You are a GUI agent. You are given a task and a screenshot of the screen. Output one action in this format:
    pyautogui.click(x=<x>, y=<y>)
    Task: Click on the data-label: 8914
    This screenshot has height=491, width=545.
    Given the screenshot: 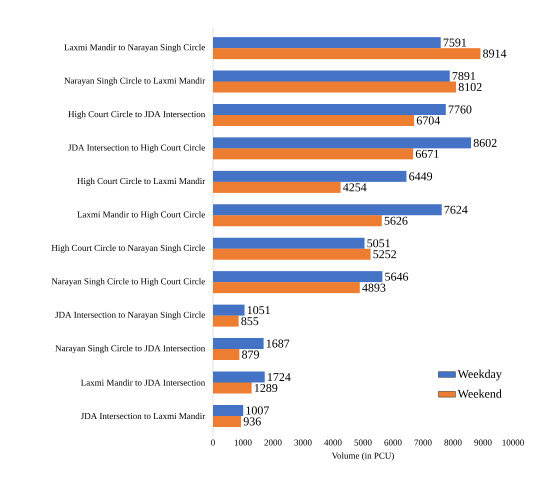 What is the action you would take?
    pyautogui.click(x=494, y=54)
    